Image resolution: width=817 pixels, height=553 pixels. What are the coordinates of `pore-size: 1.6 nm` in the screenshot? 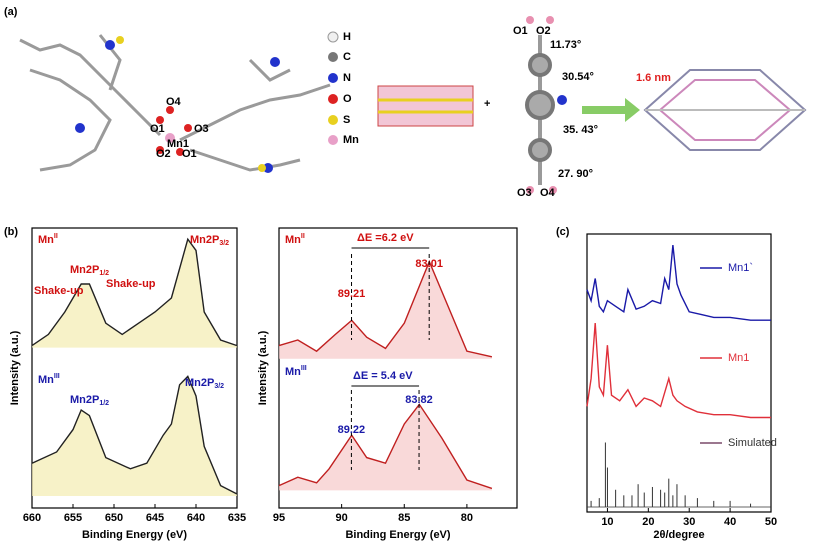 It's located at (653, 78).